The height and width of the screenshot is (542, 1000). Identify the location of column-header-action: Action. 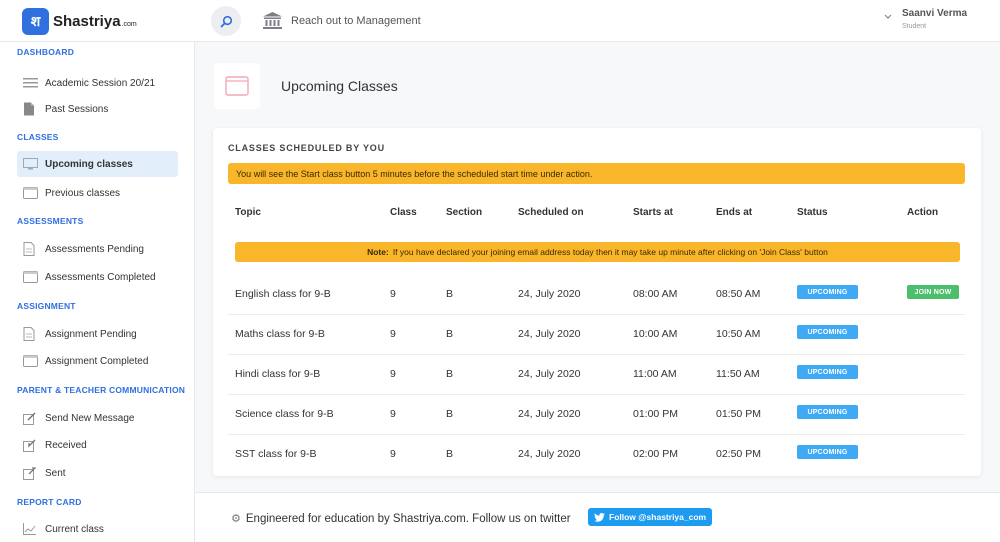
(923, 212).